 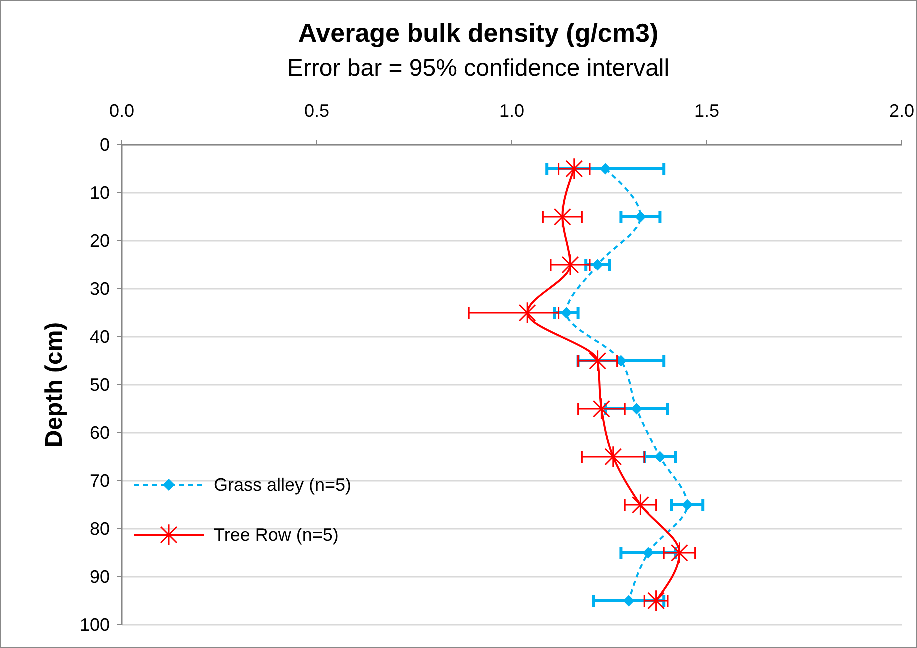 I want to click on y-tick-label: 90, so click(x=100, y=577).